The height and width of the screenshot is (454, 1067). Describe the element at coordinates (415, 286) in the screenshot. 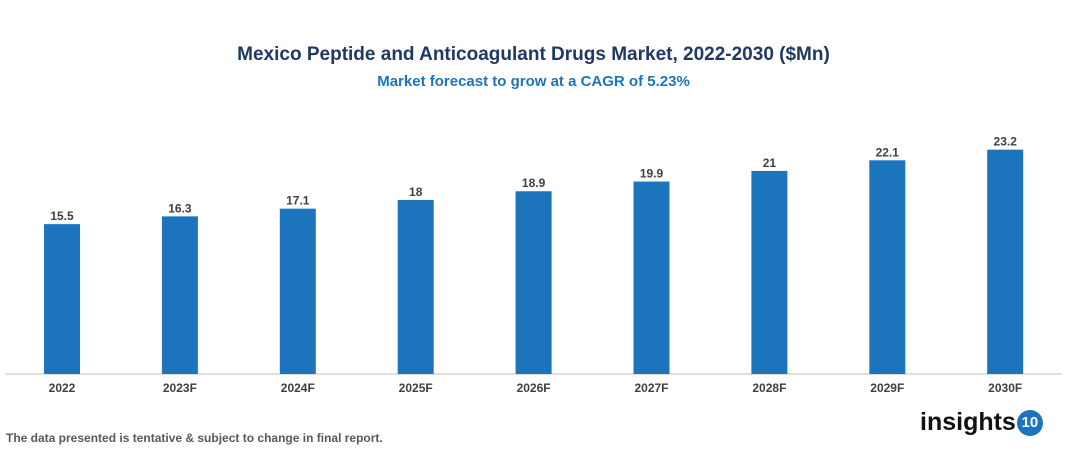

I see `bar-2025F` at that location.